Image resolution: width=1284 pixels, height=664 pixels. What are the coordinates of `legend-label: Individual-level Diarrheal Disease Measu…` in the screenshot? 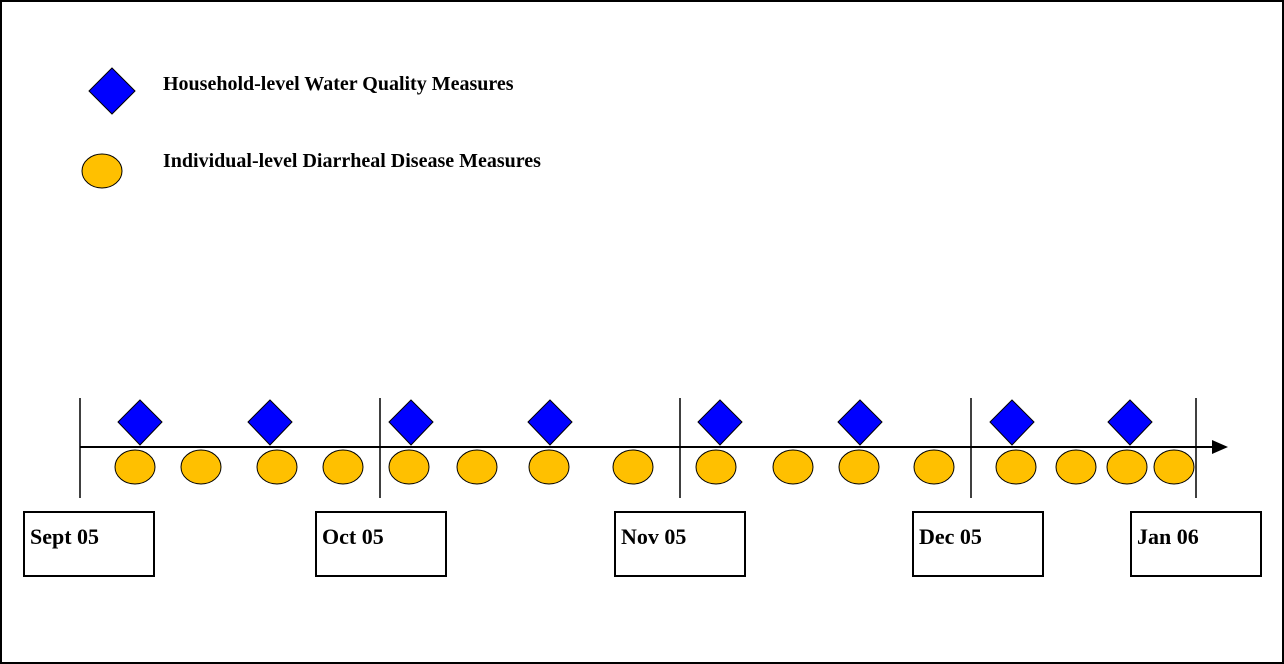 It's located at (352, 161).